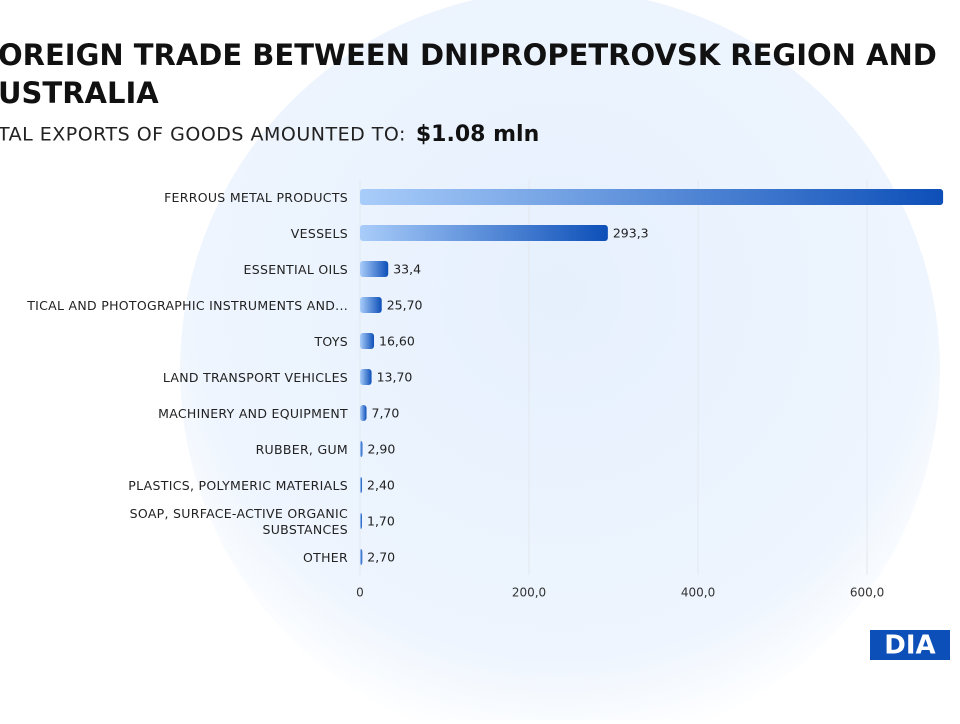  I want to click on label-line: FERROUS METAL PRODUCTS, so click(256, 197).